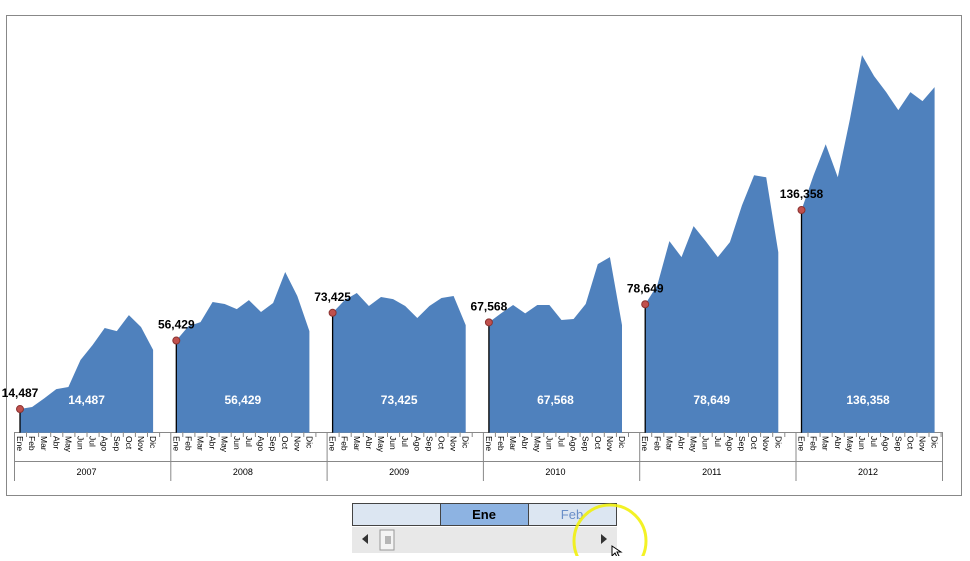  Describe the element at coordinates (572, 514) in the screenshot. I see `next-month: Feb` at that location.